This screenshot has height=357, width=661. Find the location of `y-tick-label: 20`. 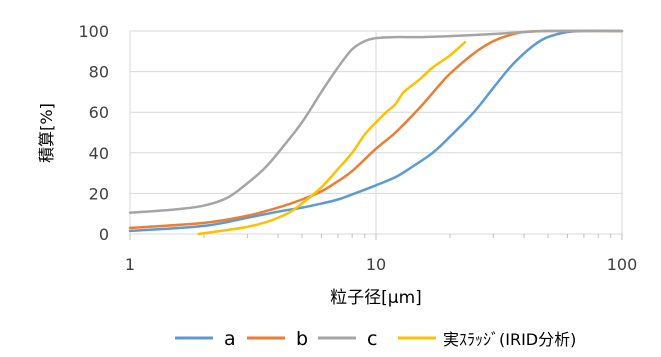

y-tick-label: 20 is located at coordinates (99, 193).